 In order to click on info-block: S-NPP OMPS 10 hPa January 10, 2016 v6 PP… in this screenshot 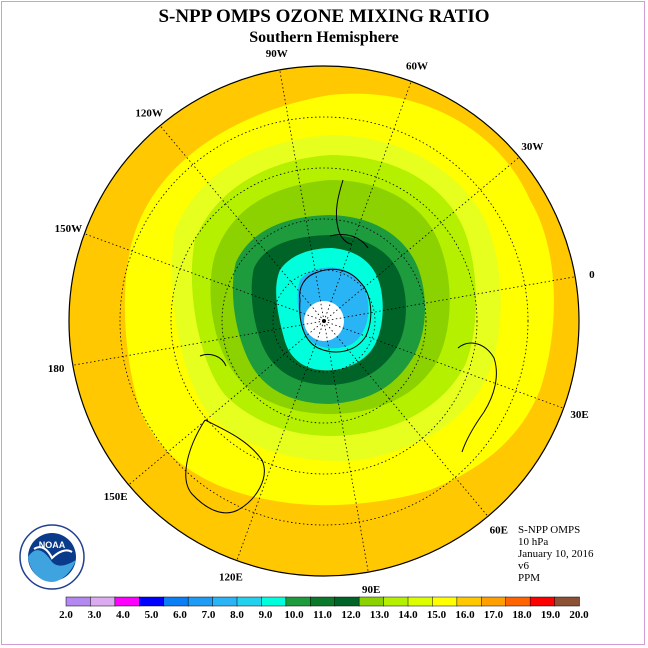, I will do `click(555, 554)`.